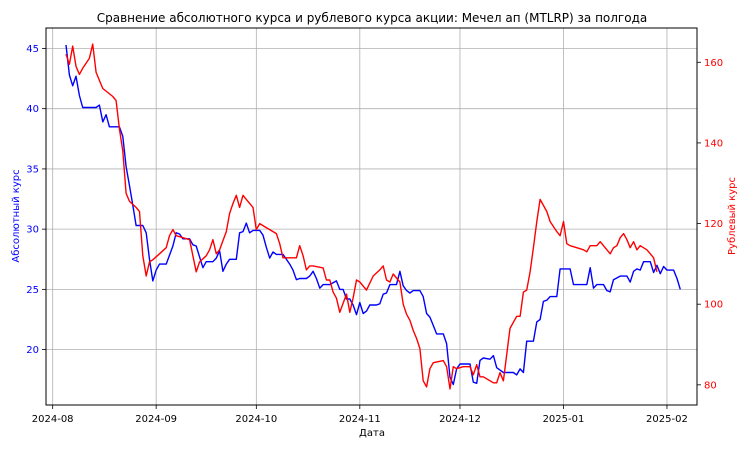  I want to click on x-tick-label: 2024-12, so click(460, 419).